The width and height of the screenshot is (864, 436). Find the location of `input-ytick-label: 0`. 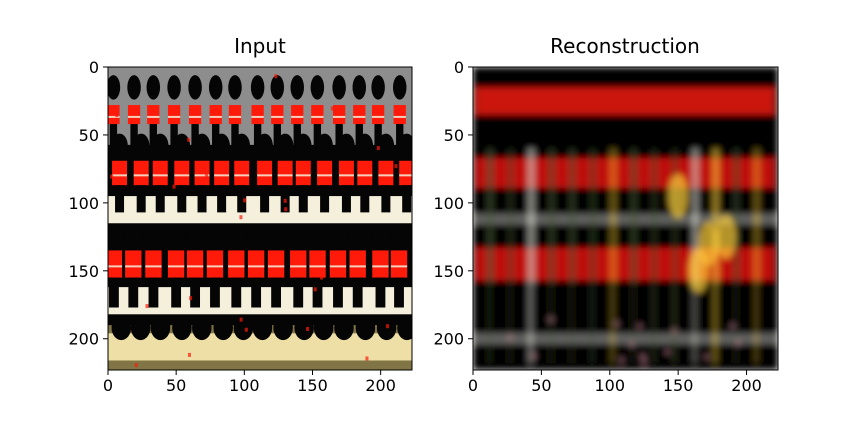

input-ytick-label: 0 is located at coordinates (94, 67).